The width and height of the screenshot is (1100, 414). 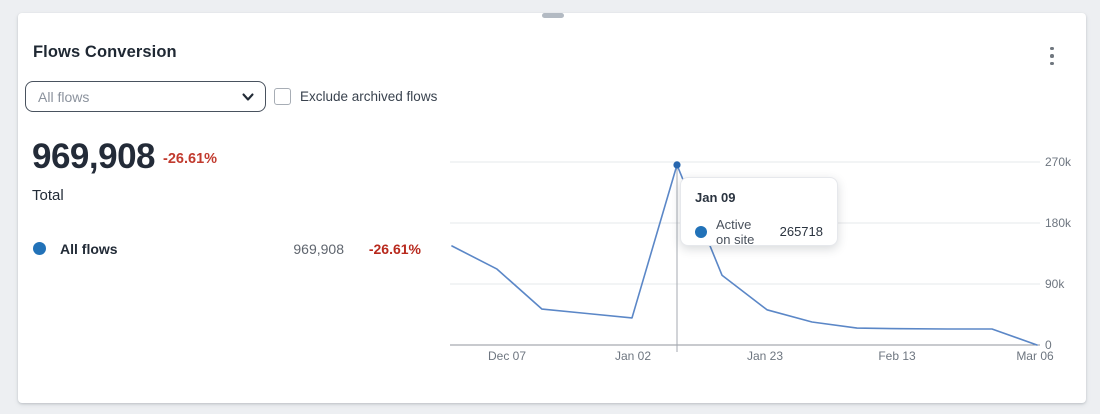 I want to click on chart-tooltip: Jan 09 Active on site 265718, so click(x=759, y=211).